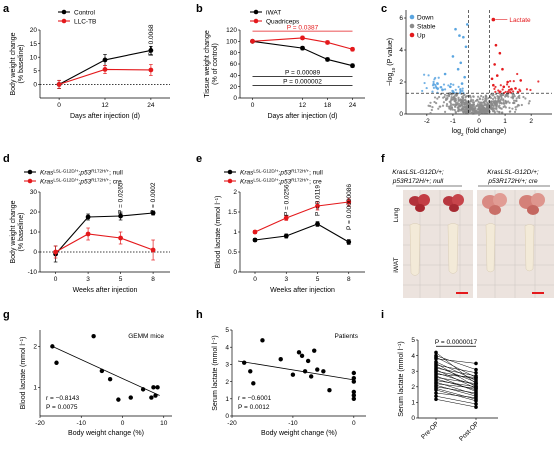 This screenshot has height=463, width=559. What do you see at coordinates (401, 18) in the screenshot?
I see `c-ytick-label: 6` at bounding box center [401, 18].